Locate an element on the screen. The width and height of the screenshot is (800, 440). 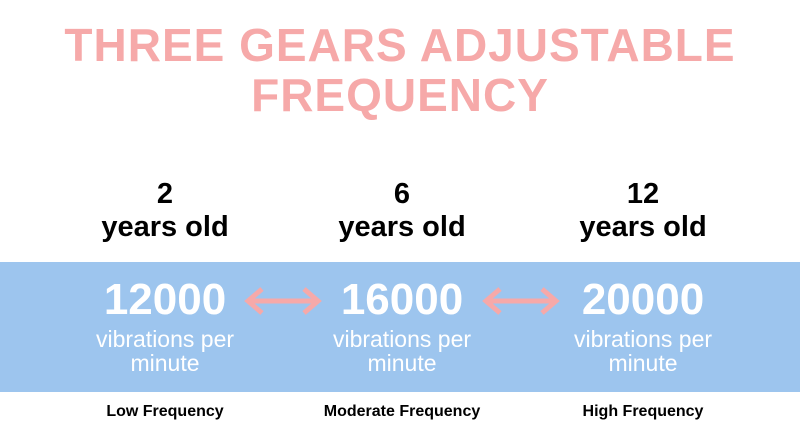
age-value: 6 is located at coordinates (402, 194).